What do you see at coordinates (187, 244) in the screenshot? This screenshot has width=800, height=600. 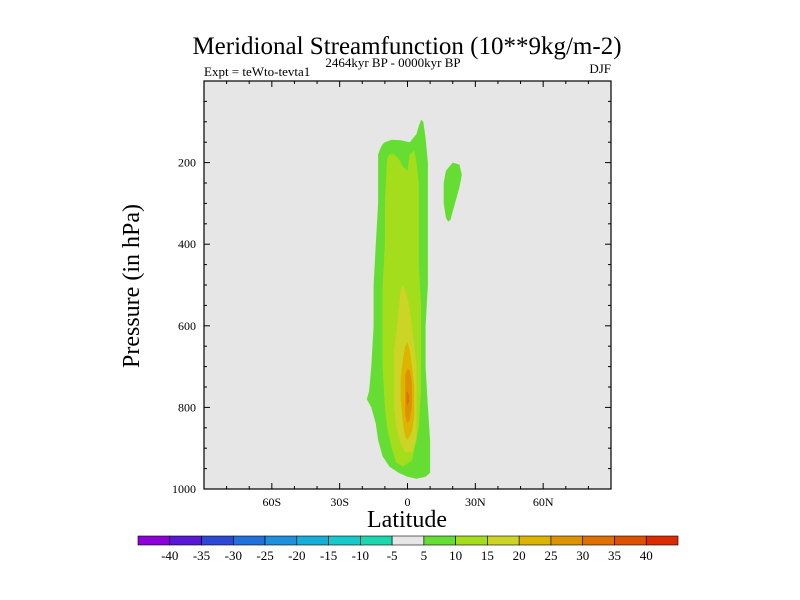 I see `y-tick-label: 400` at bounding box center [187, 244].